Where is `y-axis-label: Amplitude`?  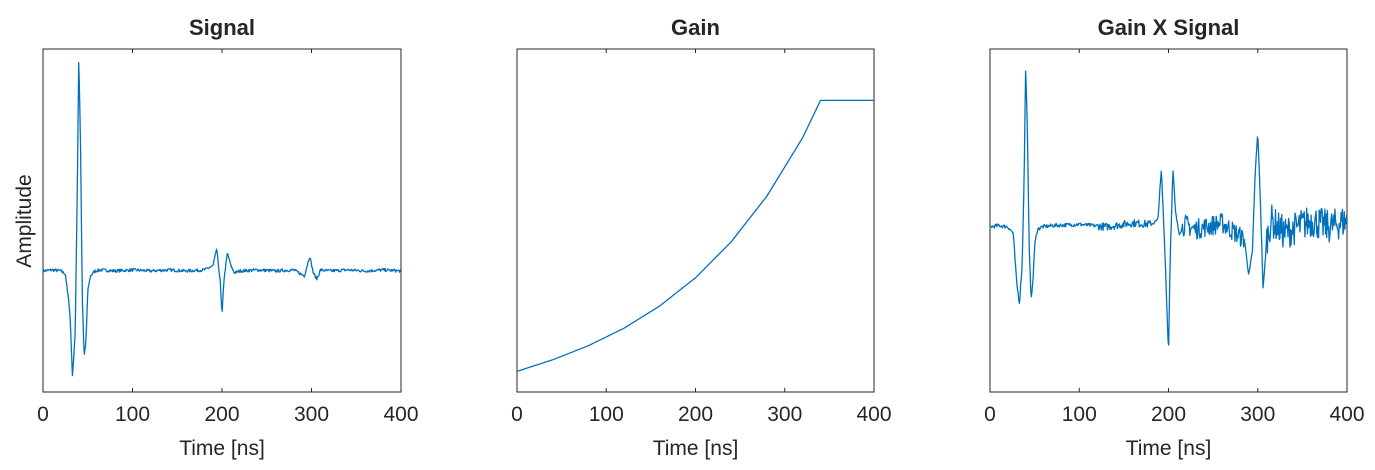 y-axis-label: Amplitude is located at coordinates (24, 220).